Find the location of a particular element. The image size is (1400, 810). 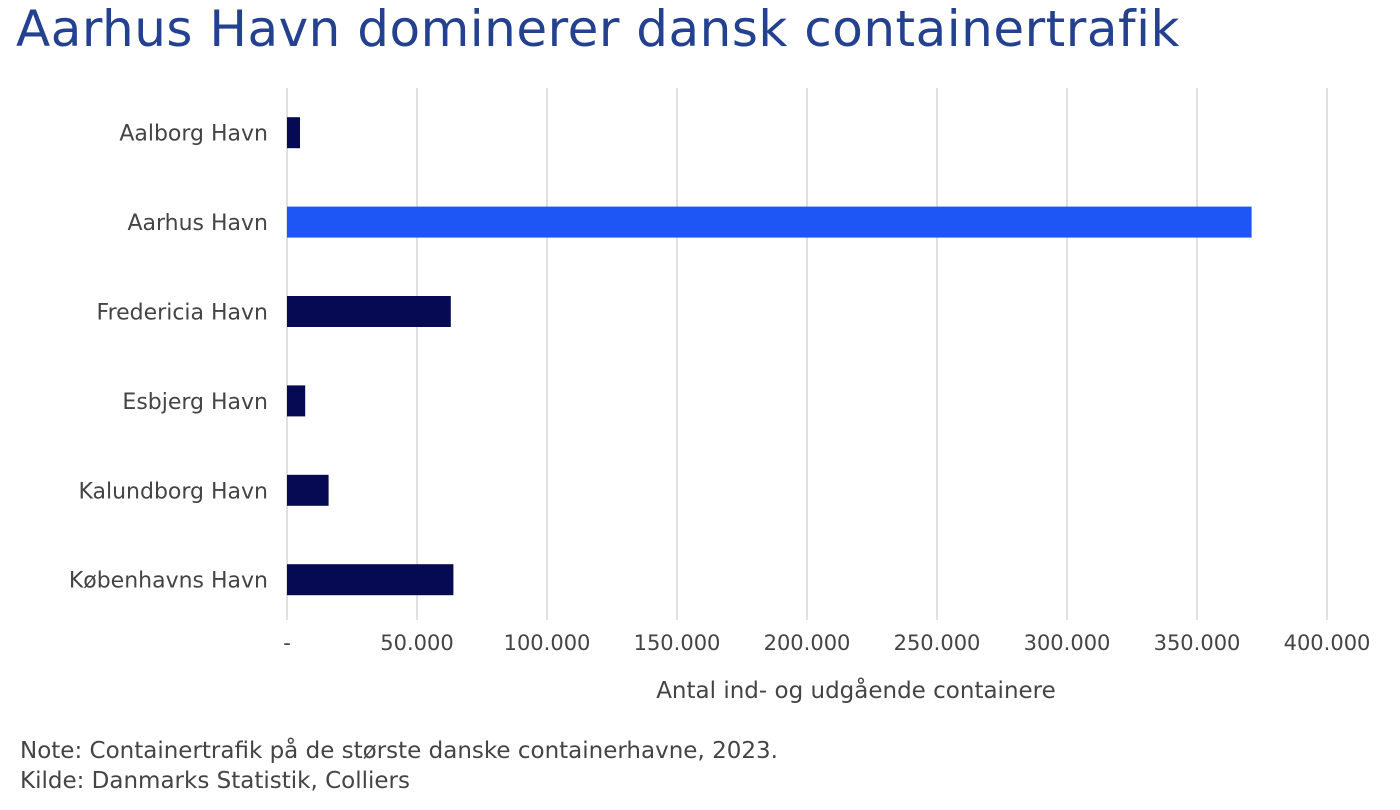

bar-aalborg-havn is located at coordinates (293, 133).